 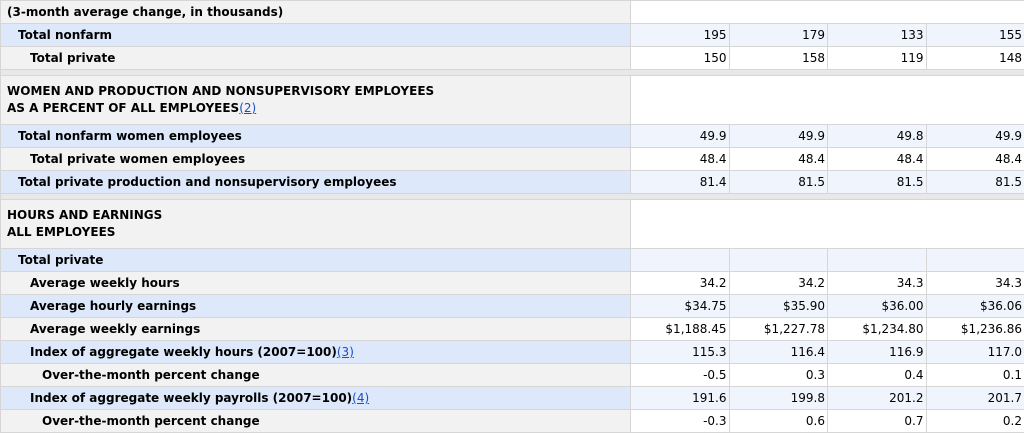 What do you see at coordinates (680, 35) in the screenshot?
I see `value-cell: 195` at bounding box center [680, 35].